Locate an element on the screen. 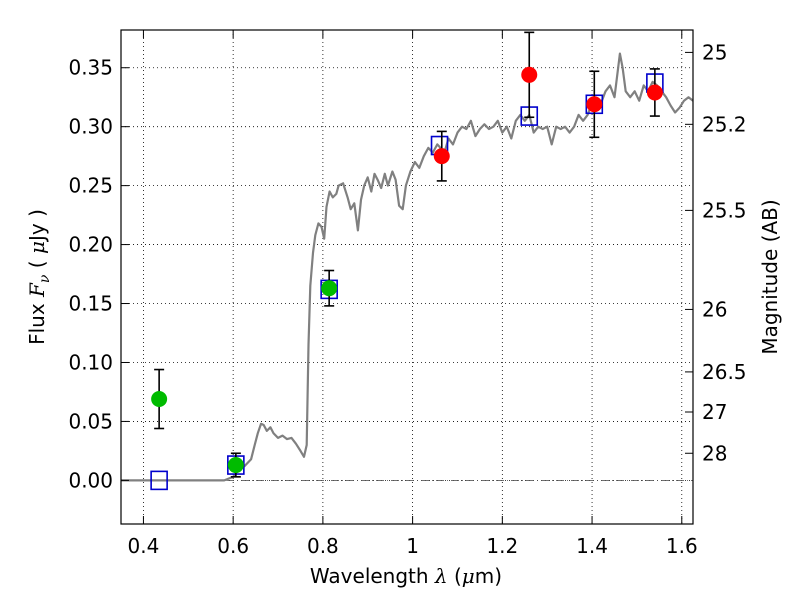 This screenshot has width=800, height=600. y-tick-label: 0.15 is located at coordinates (90, 304).